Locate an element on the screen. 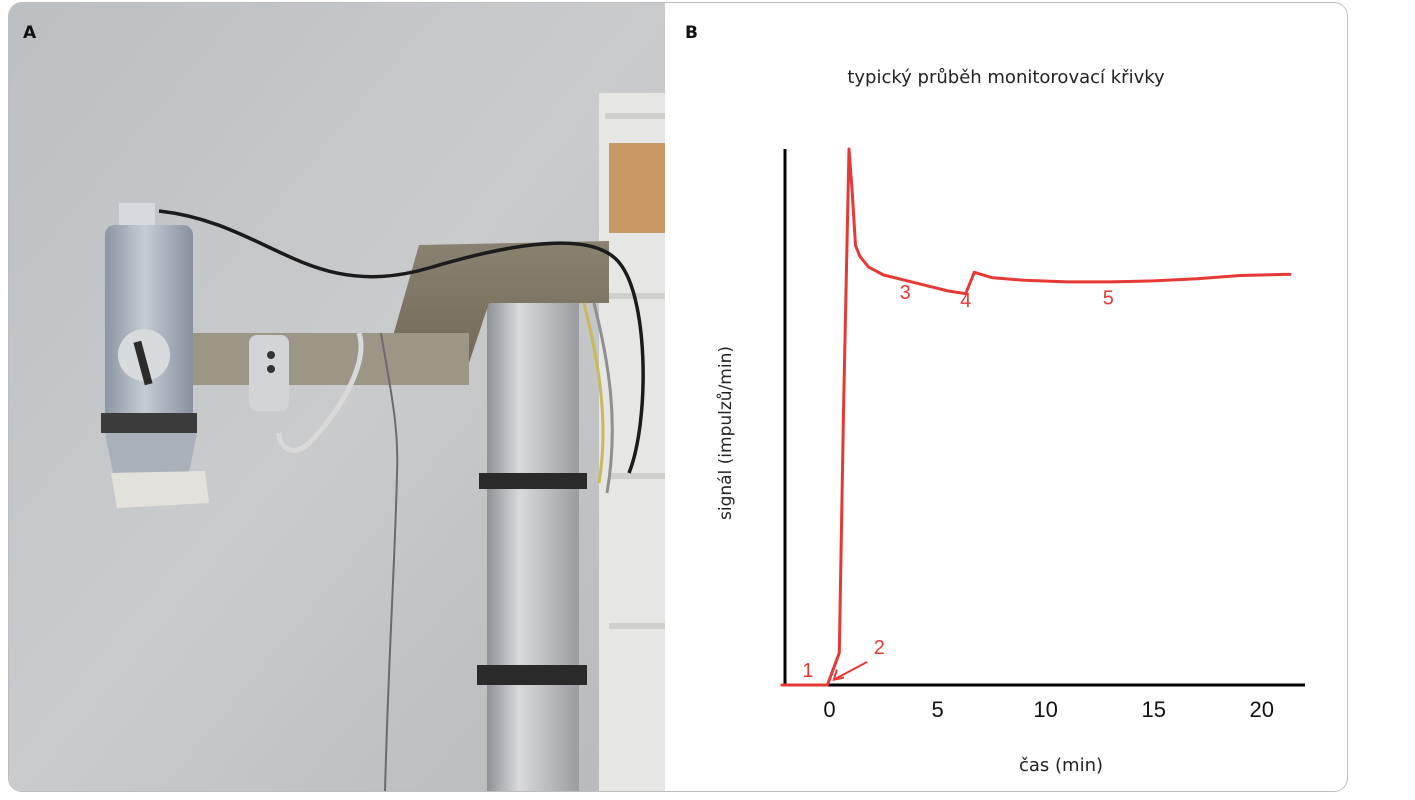 Image resolution: width=1415 pixels, height=800 pixels. x-tick-label: 5 is located at coordinates (937, 709).